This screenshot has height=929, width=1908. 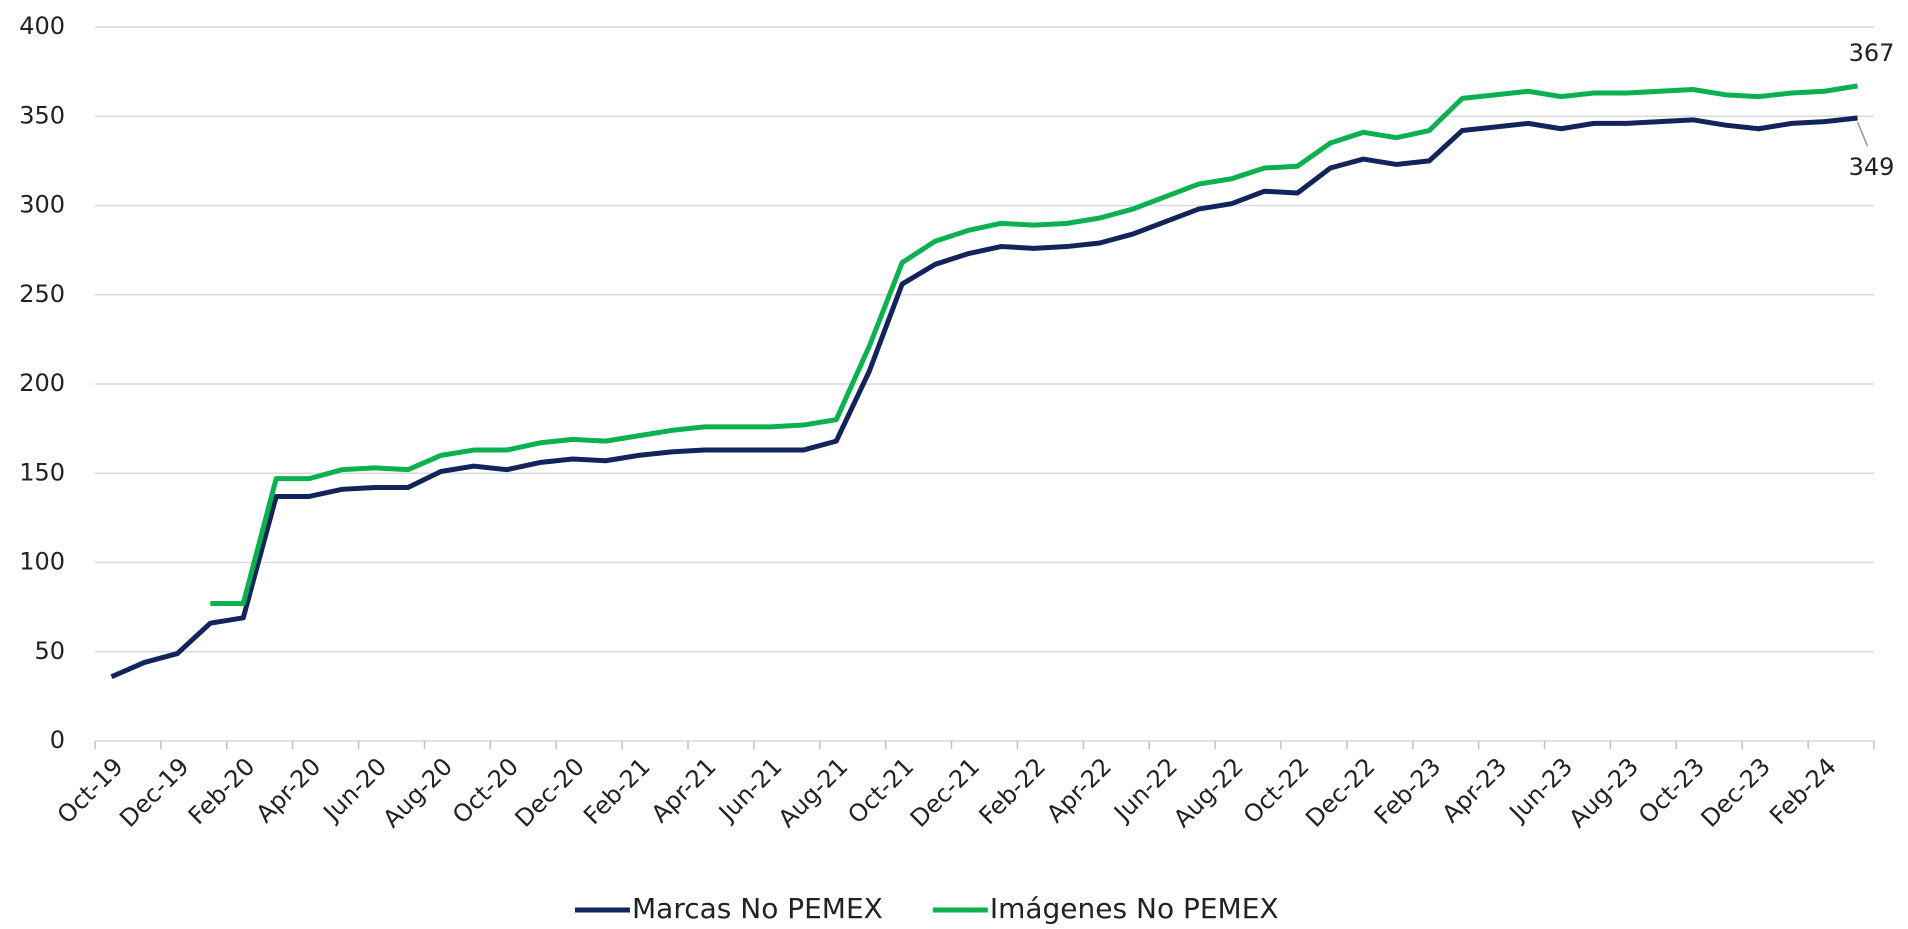 I want to click on y-tick-label: 250, so click(x=42, y=294).